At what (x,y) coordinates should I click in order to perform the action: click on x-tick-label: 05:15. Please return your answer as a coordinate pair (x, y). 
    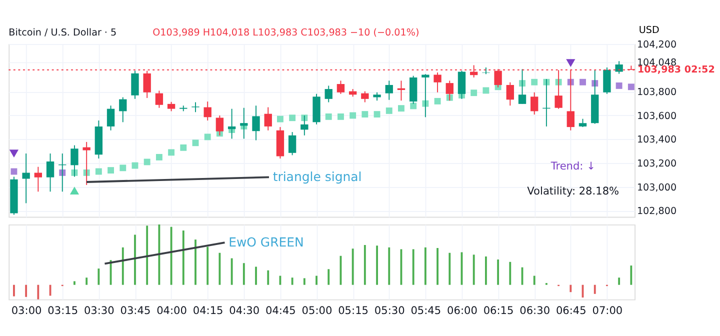
    Looking at the image, I should click on (353, 311).